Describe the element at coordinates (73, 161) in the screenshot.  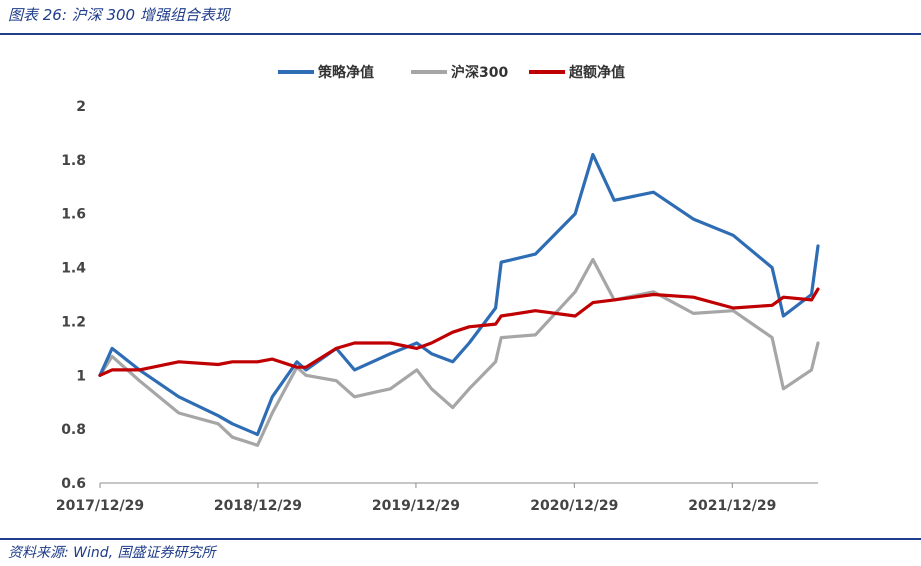
I see `y-tick-label: 1.8` at that location.